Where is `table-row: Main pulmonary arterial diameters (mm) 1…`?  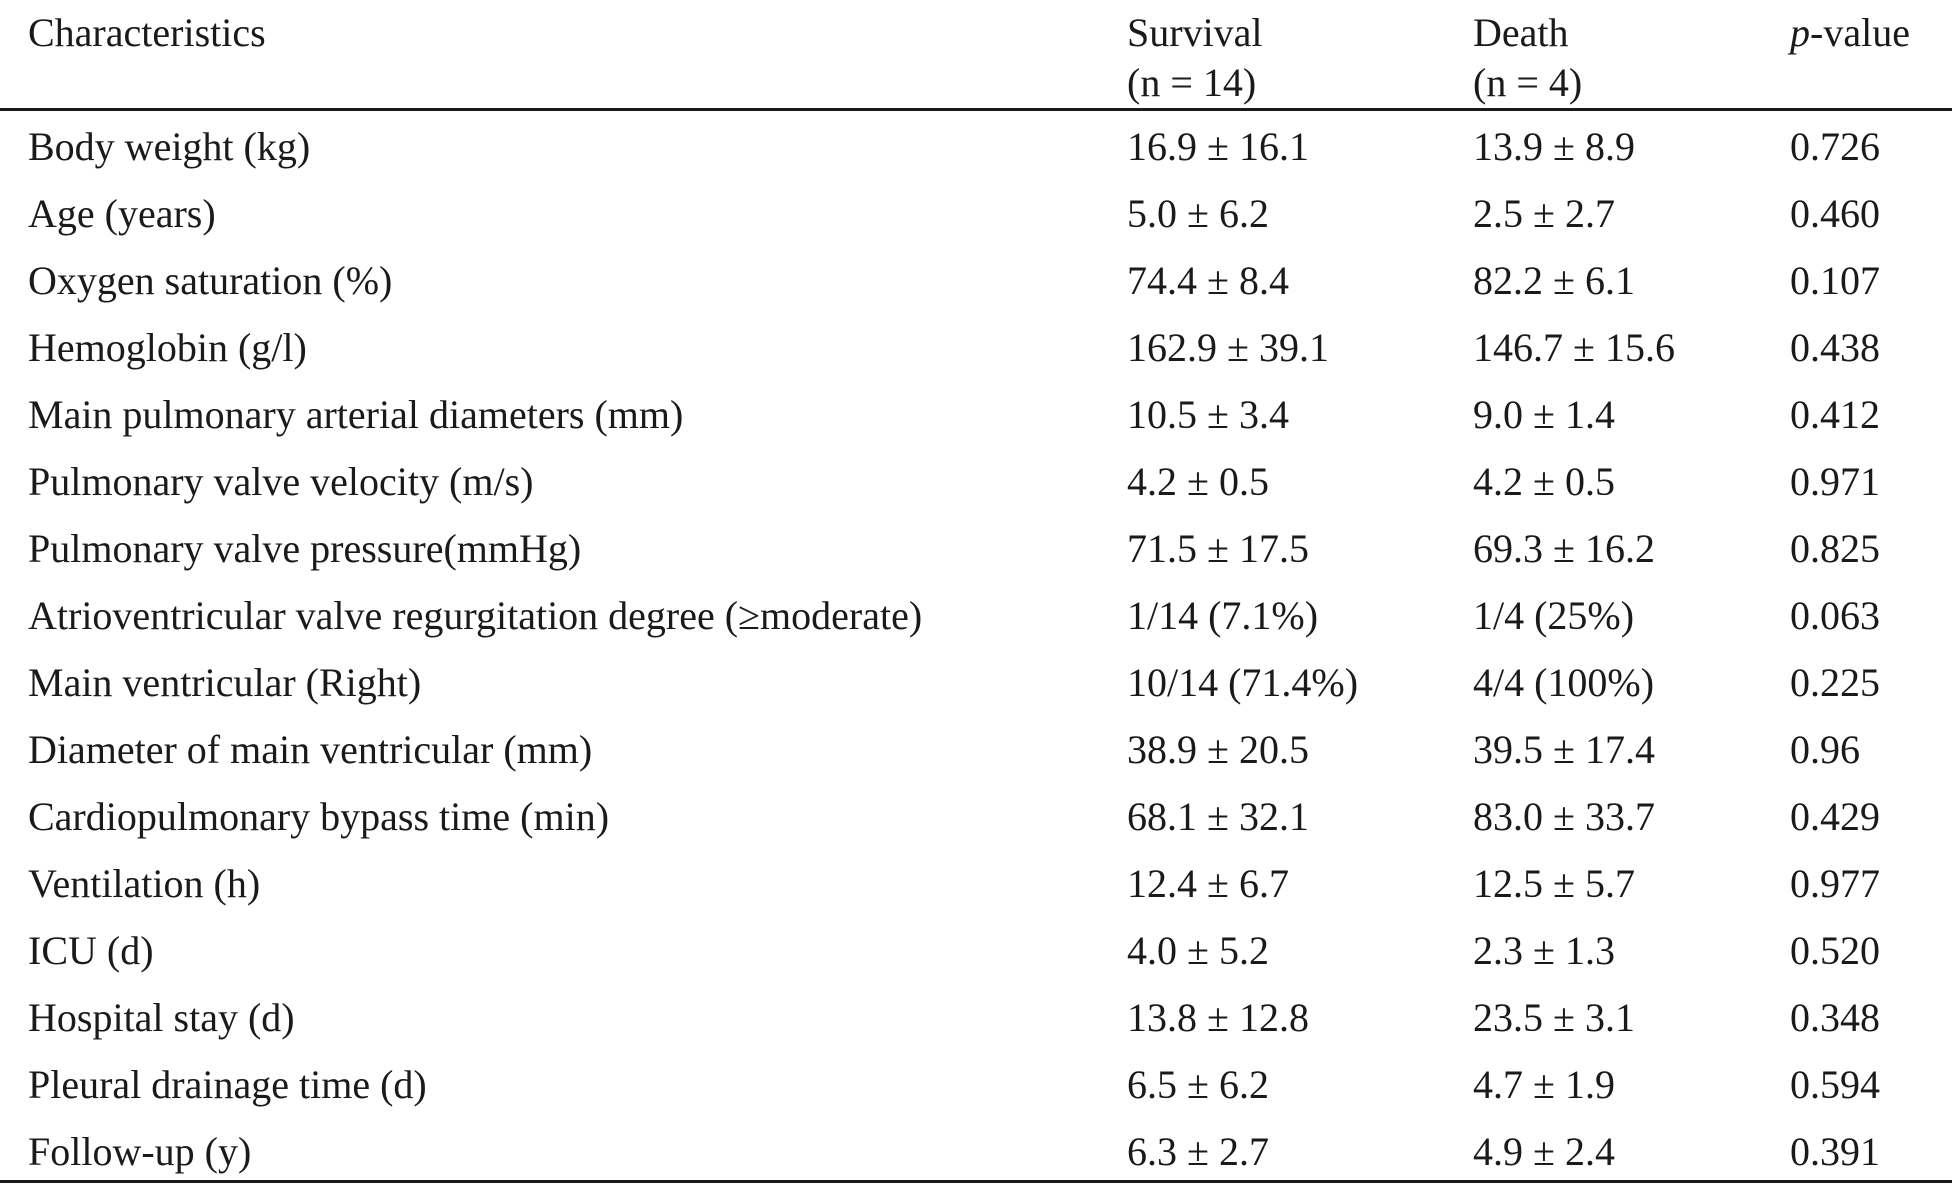
table-row: Main pulmonary arterial diameters (mm) 1… is located at coordinates (976, 418).